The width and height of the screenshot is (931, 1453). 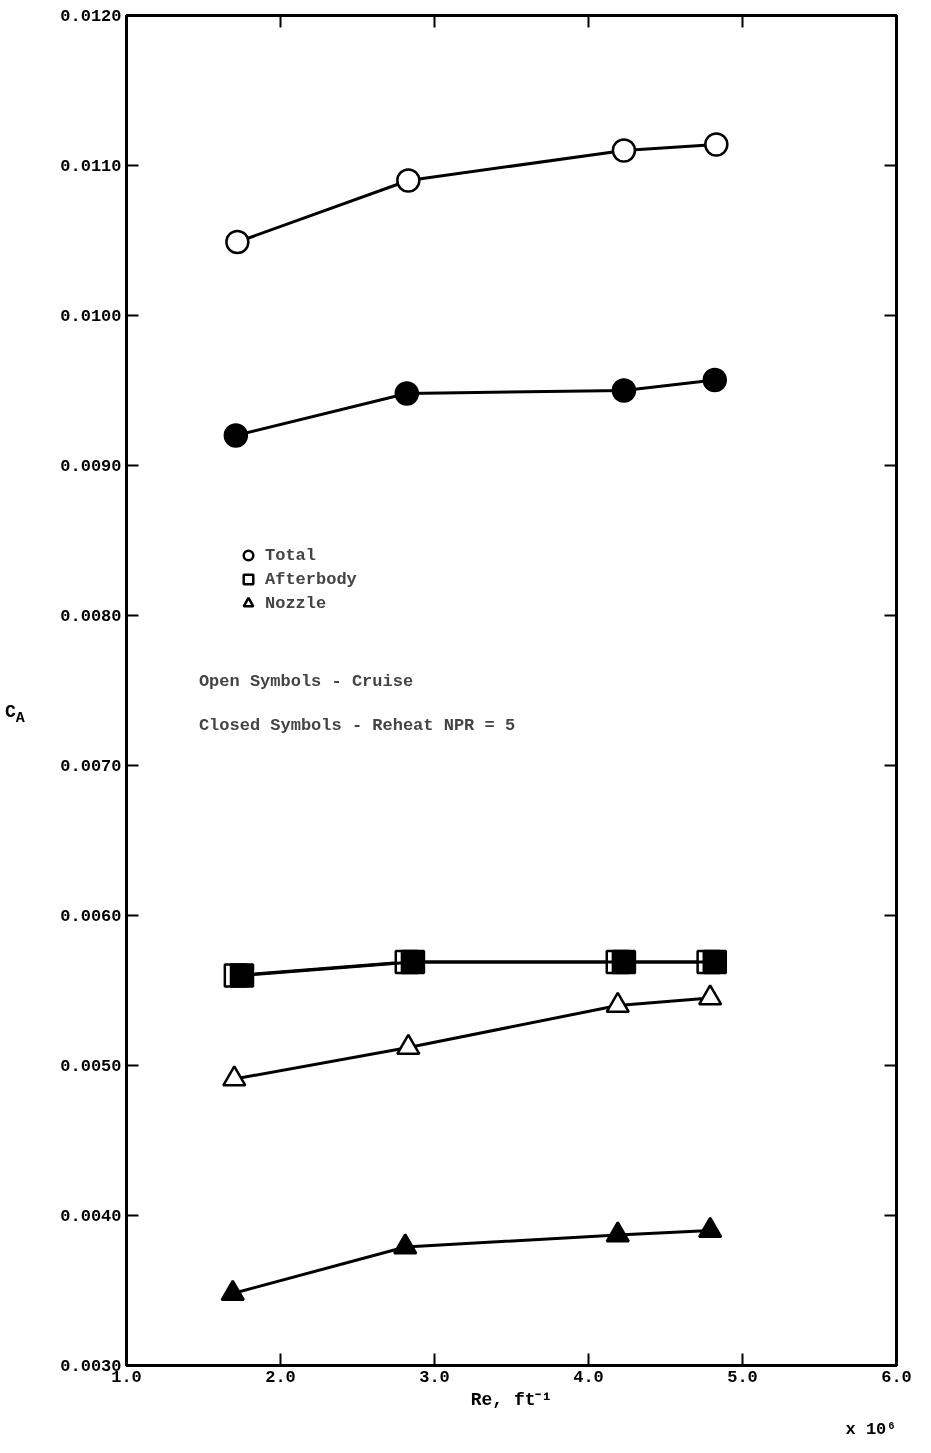 What do you see at coordinates (311, 579) in the screenshot?
I see `legend-label: Afterbody` at bounding box center [311, 579].